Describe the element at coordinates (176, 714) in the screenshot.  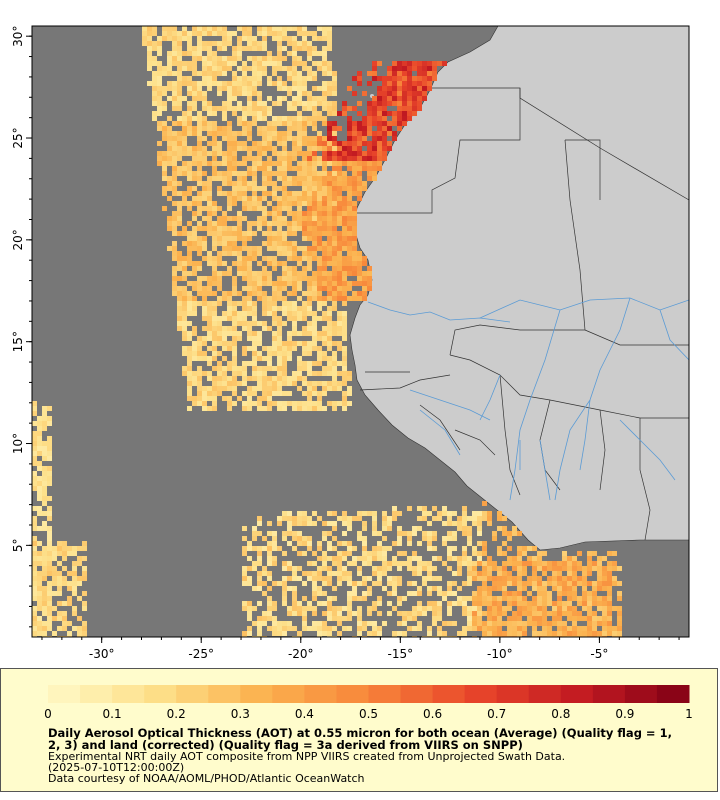
I see `colorbar-tick-label: 0.2` at that location.